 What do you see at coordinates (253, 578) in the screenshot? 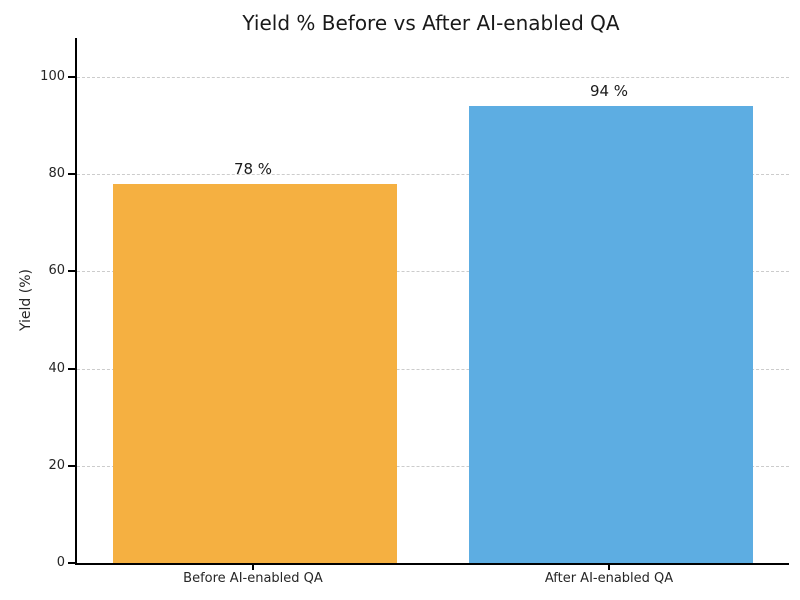
I see `x-tick-label: Before AI-enabled QA` at bounding box center [253, 578].